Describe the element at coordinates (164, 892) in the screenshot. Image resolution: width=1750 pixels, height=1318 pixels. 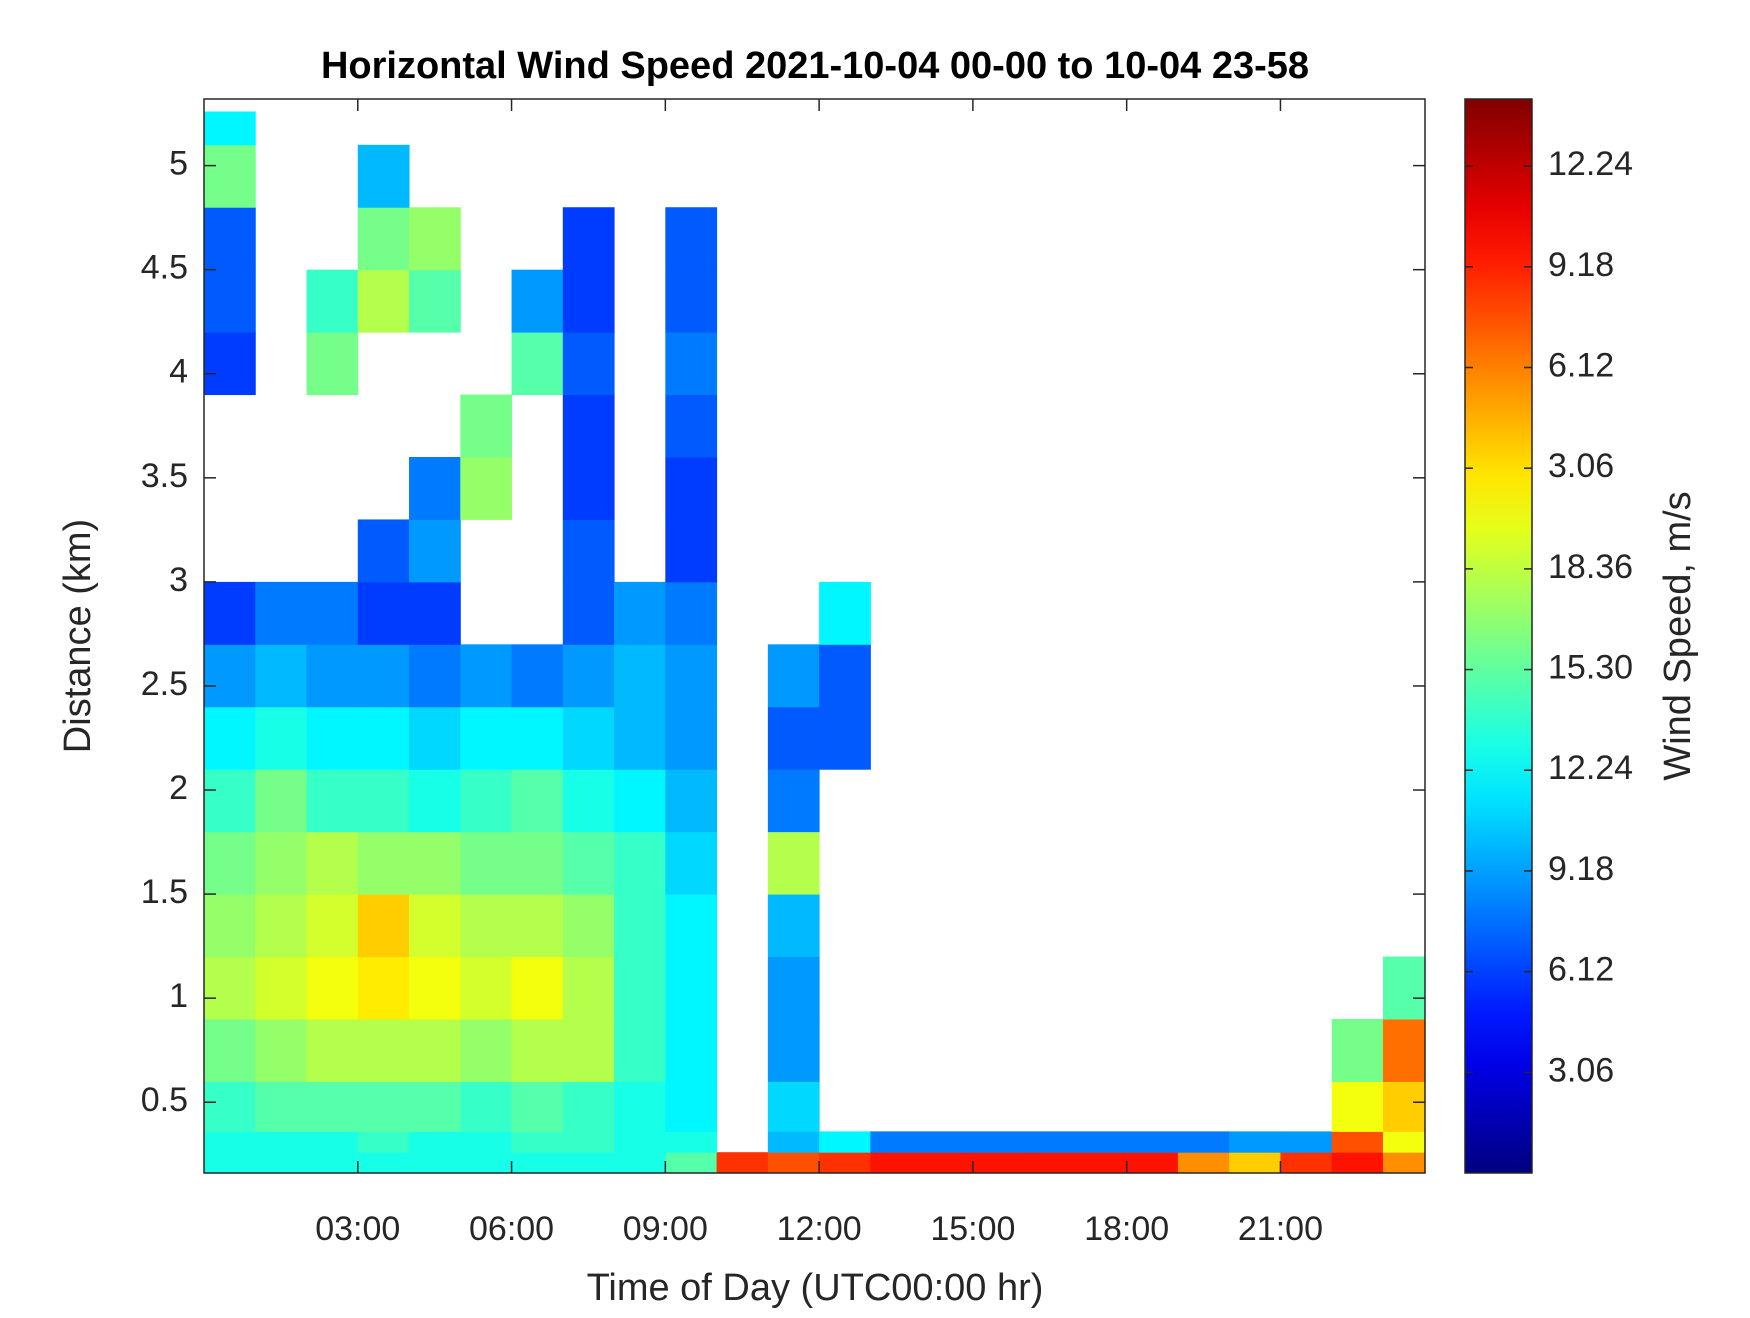
I see `y-tick-label: 1.5` at that location.